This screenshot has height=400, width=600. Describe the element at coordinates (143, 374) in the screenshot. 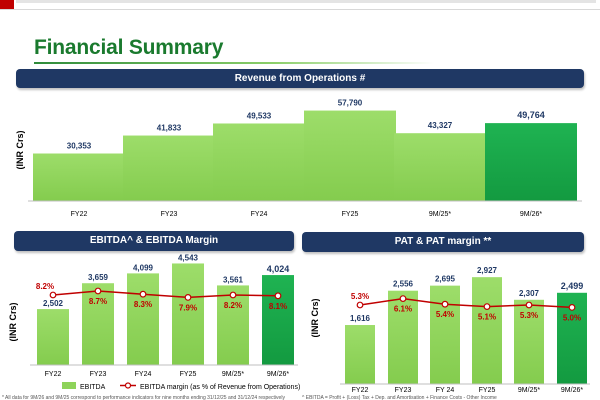

I see `ebitda-category-label: FY24` at that location.